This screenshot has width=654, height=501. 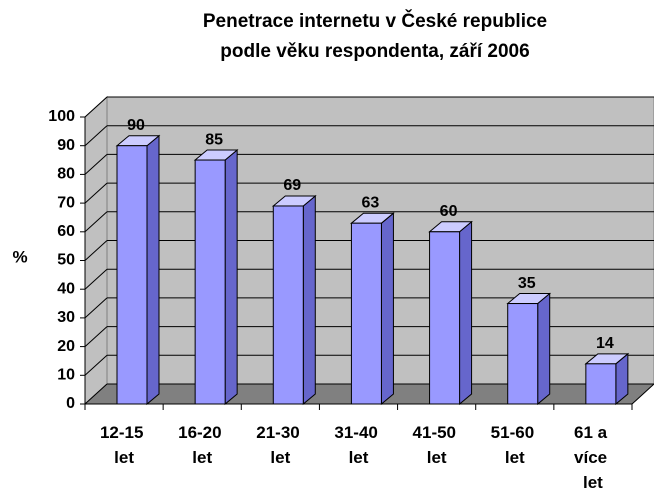 What do you see at coordinates (66, 260) in the screenshot?
I see `y-tick-label: 50` at bounding box center [66, 260].